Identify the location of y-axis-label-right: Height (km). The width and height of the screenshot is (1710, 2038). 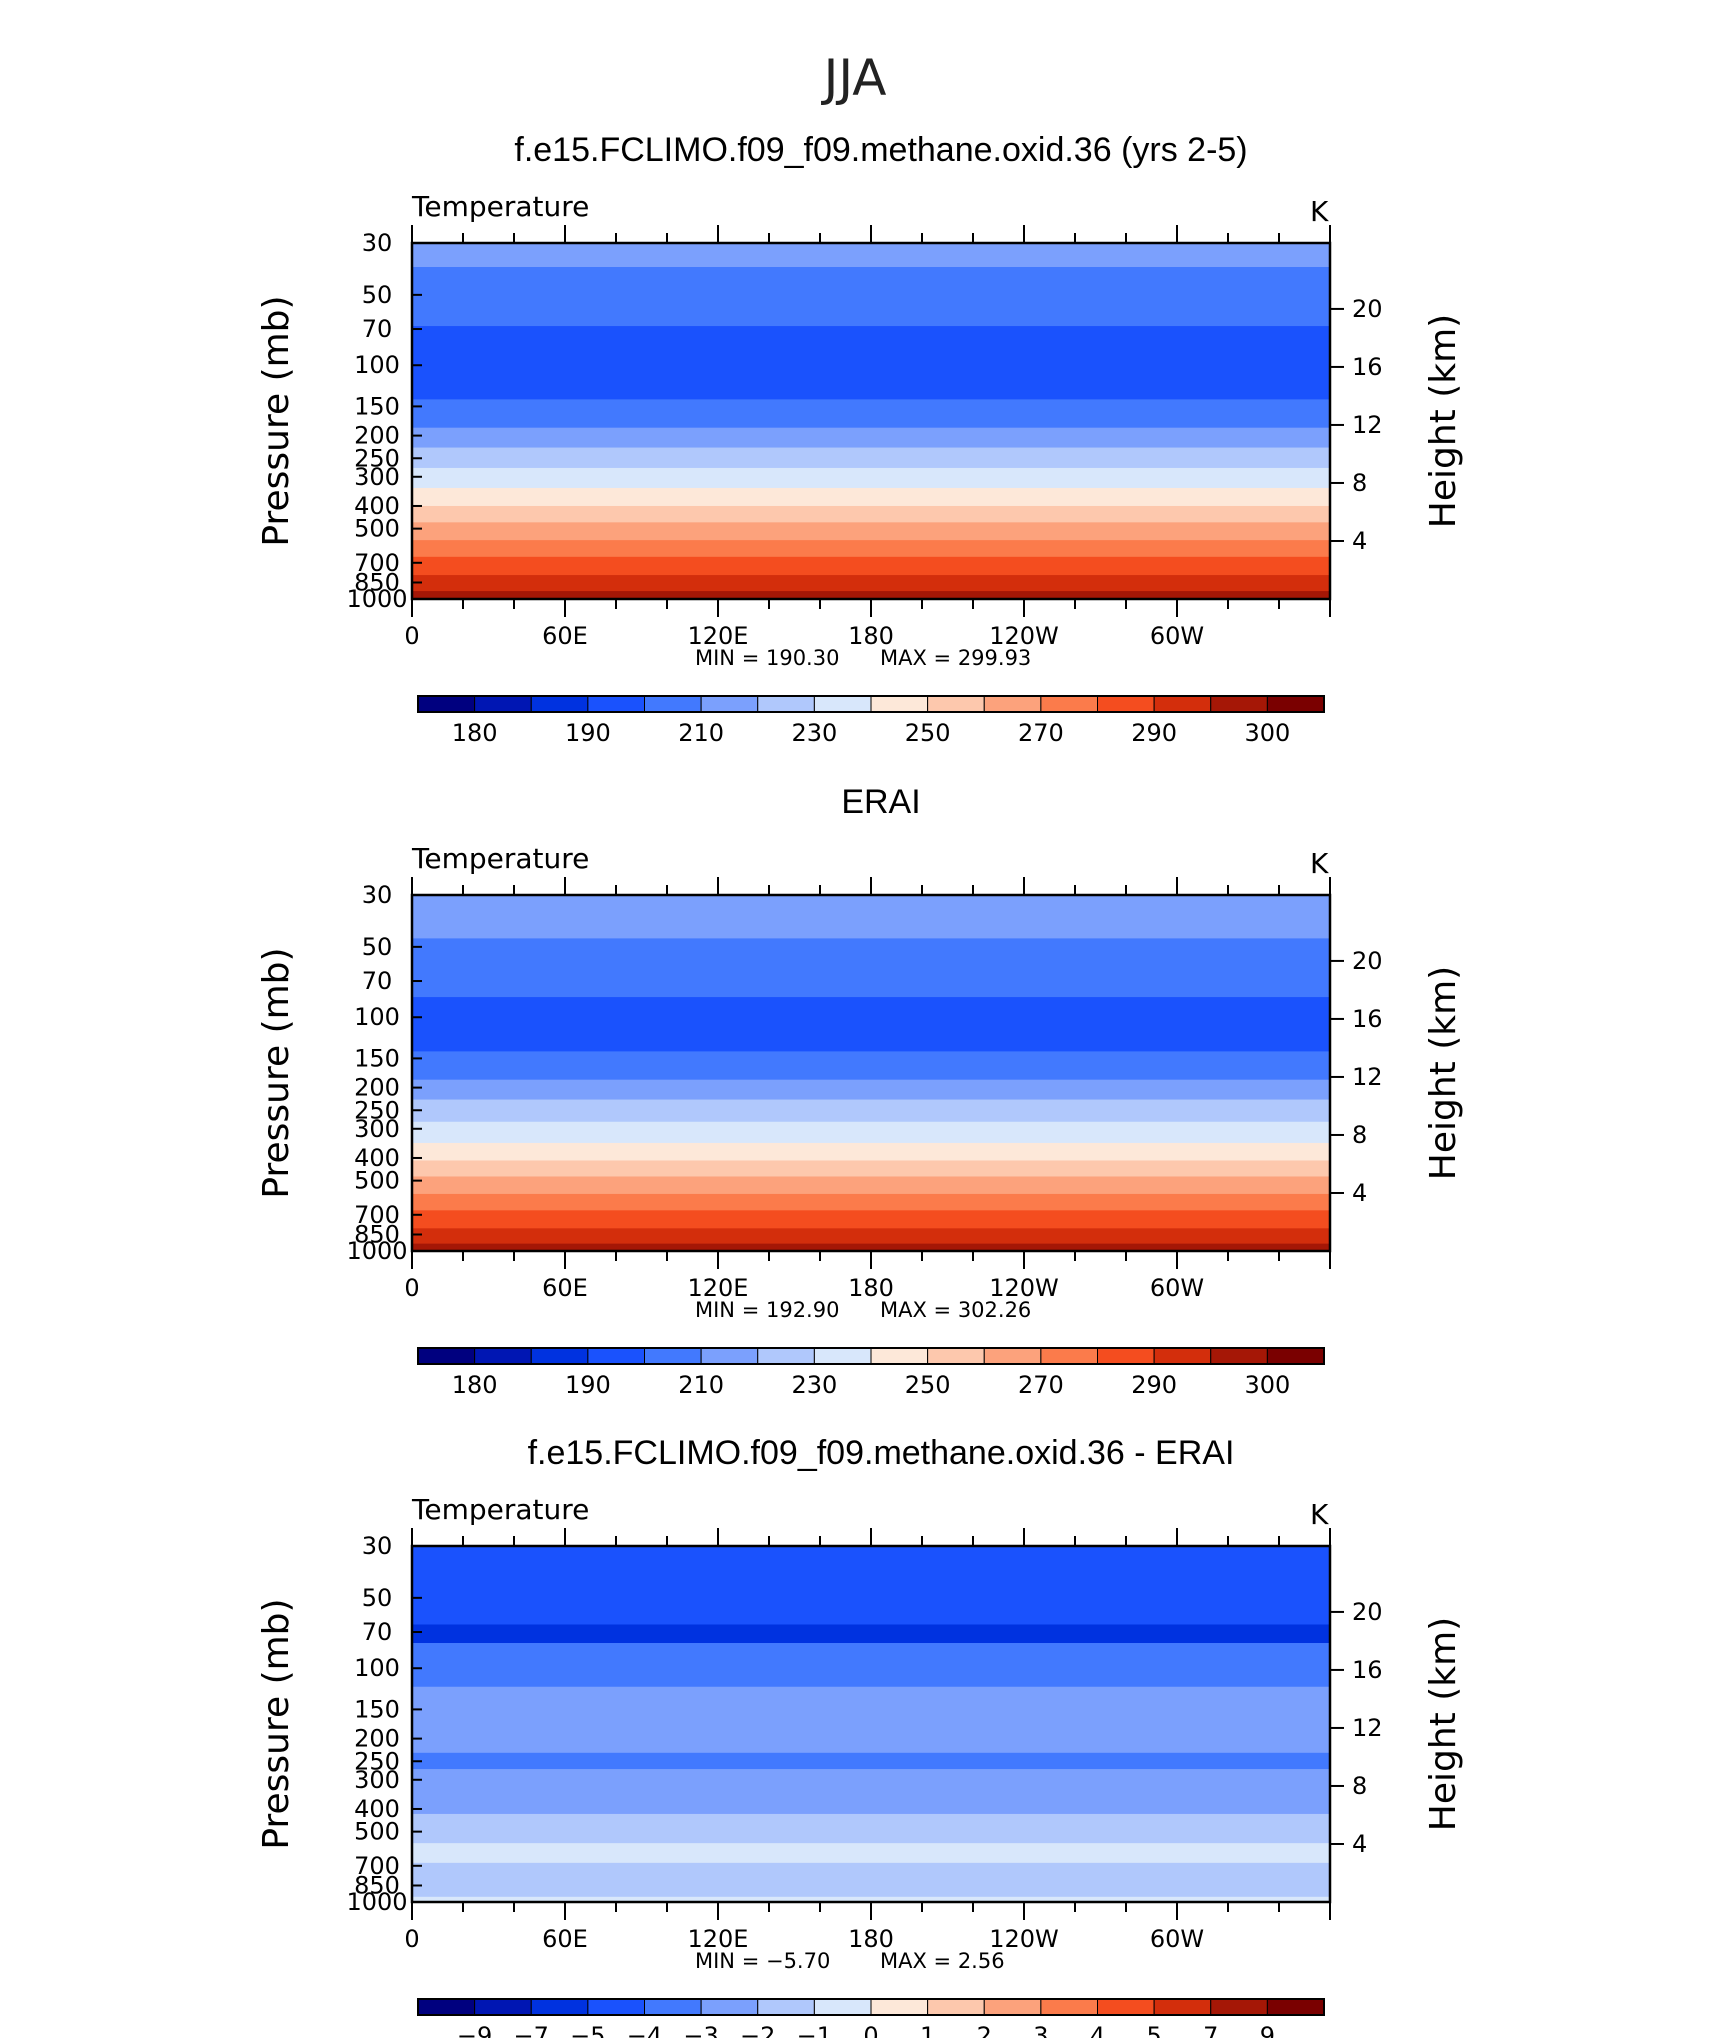
(1443, 1073).